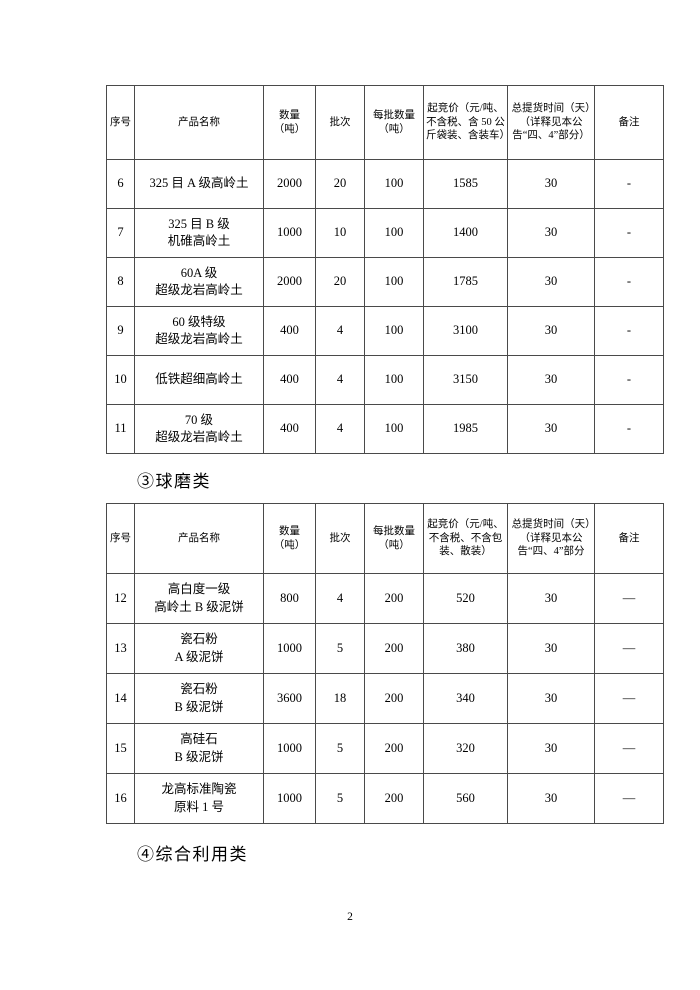  I want to click on cell-starting-price: 3100, so click(465, 331).